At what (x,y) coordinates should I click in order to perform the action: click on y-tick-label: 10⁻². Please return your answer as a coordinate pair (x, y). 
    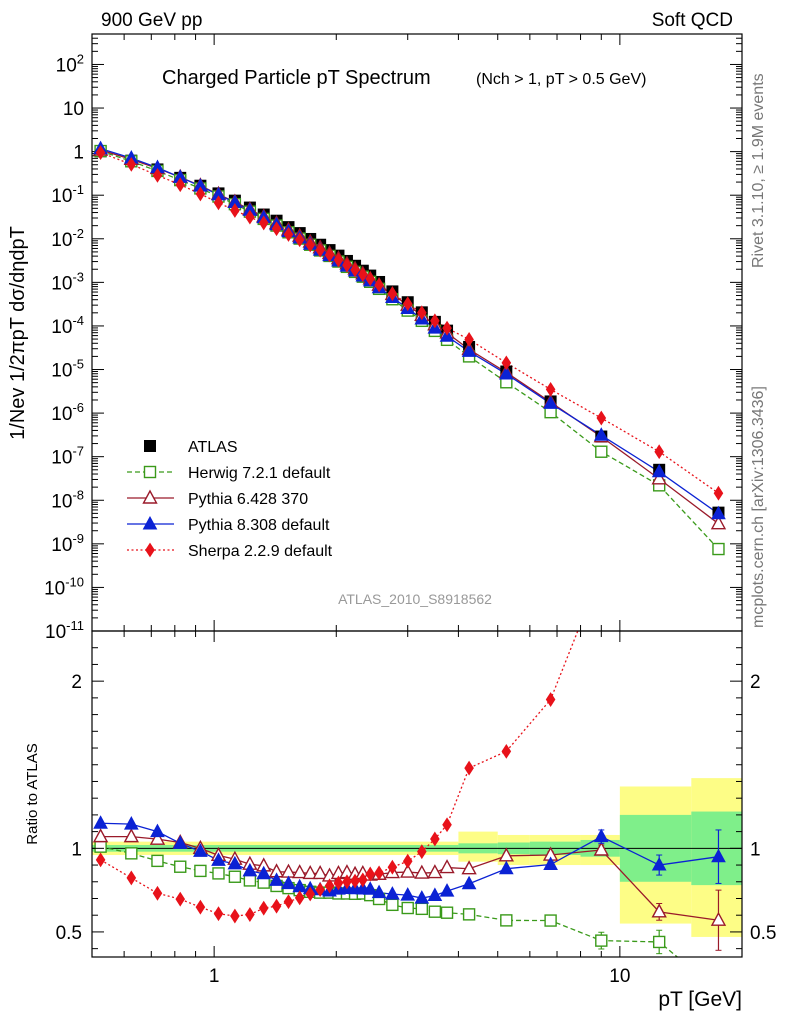
    Looking at the image, I should click on (67, 238).